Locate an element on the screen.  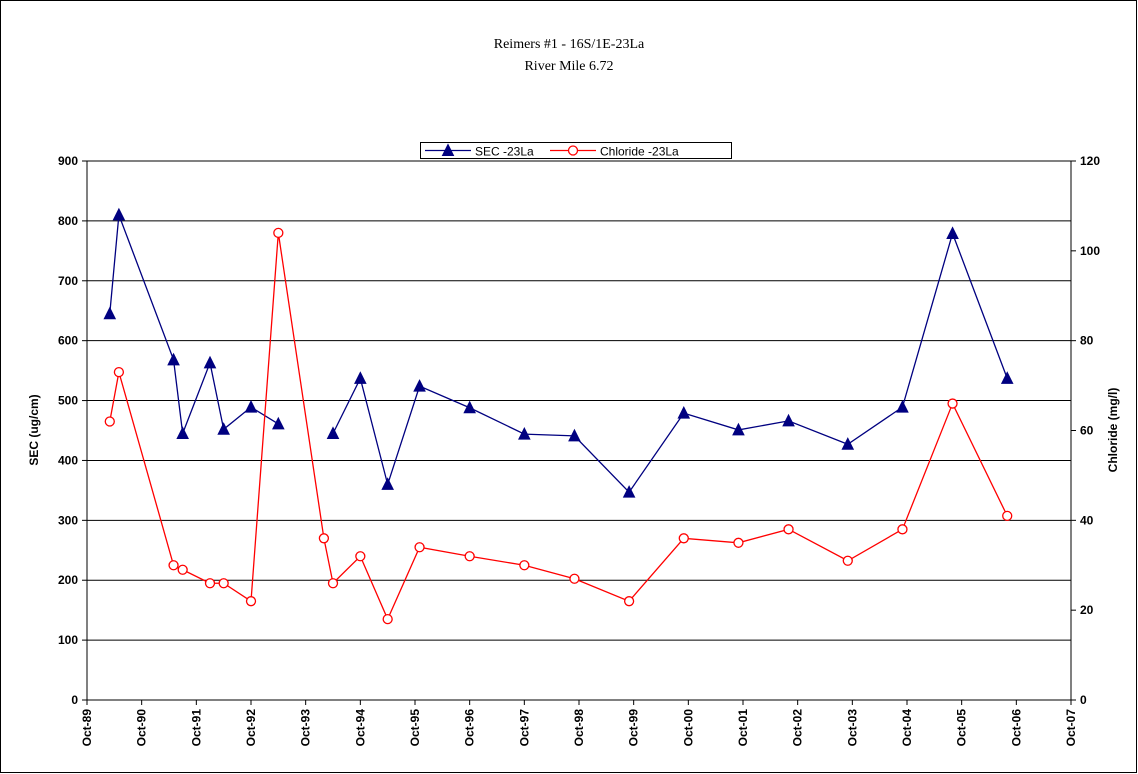
x-tick-label: Oct-96 is located at coordinates (470, 728).